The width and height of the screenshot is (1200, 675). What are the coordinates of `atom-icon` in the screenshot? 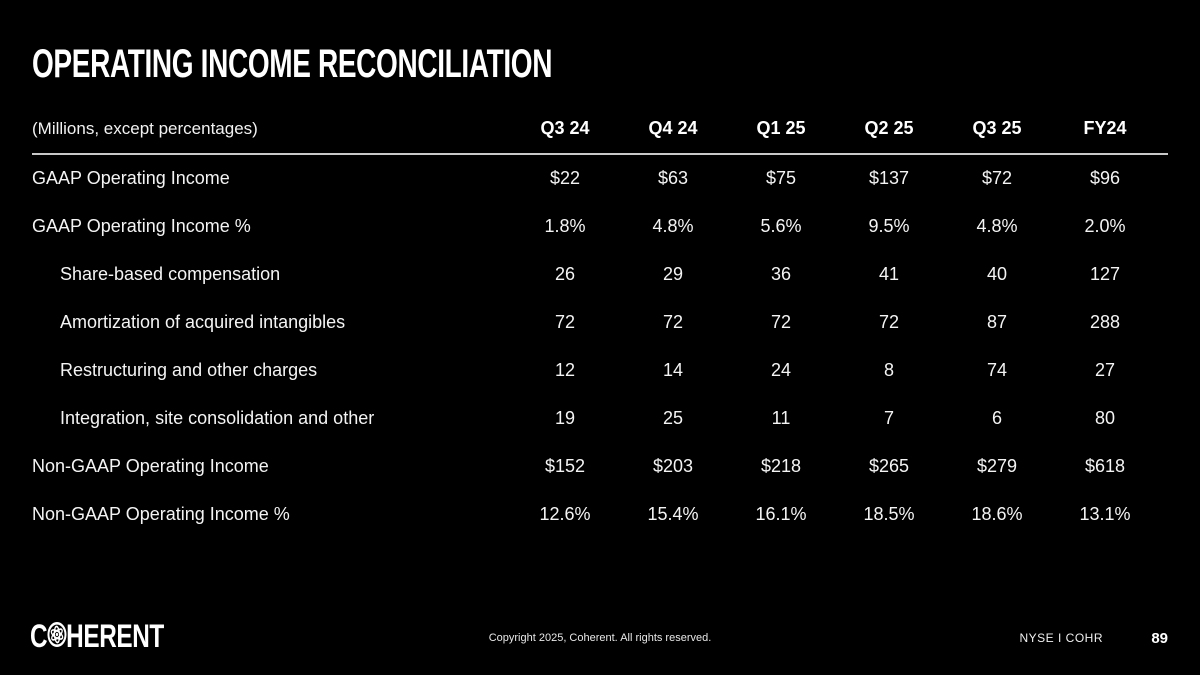 It's located at (56, 637).